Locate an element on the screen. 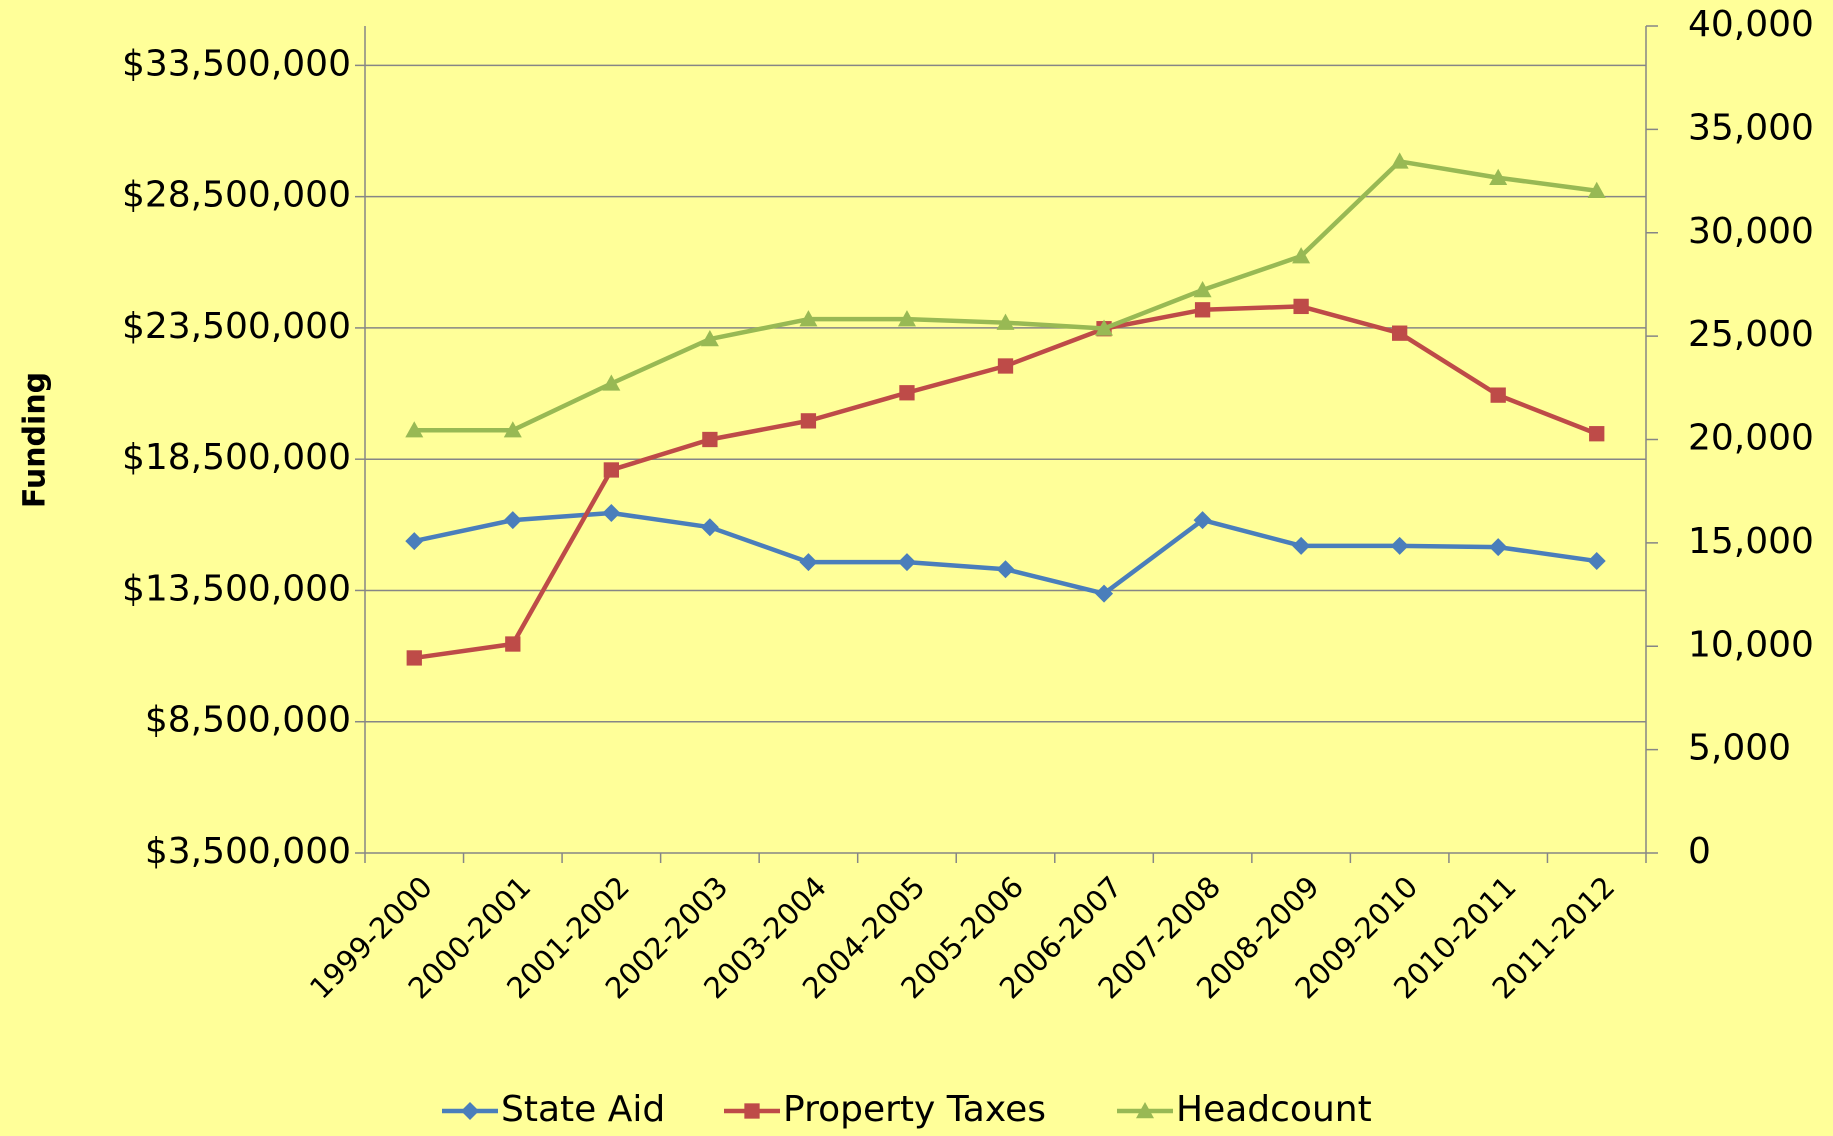 This screenshot has height=1136, width=1833. legend-label: Headcount is located at coordinates (1274, 1109).